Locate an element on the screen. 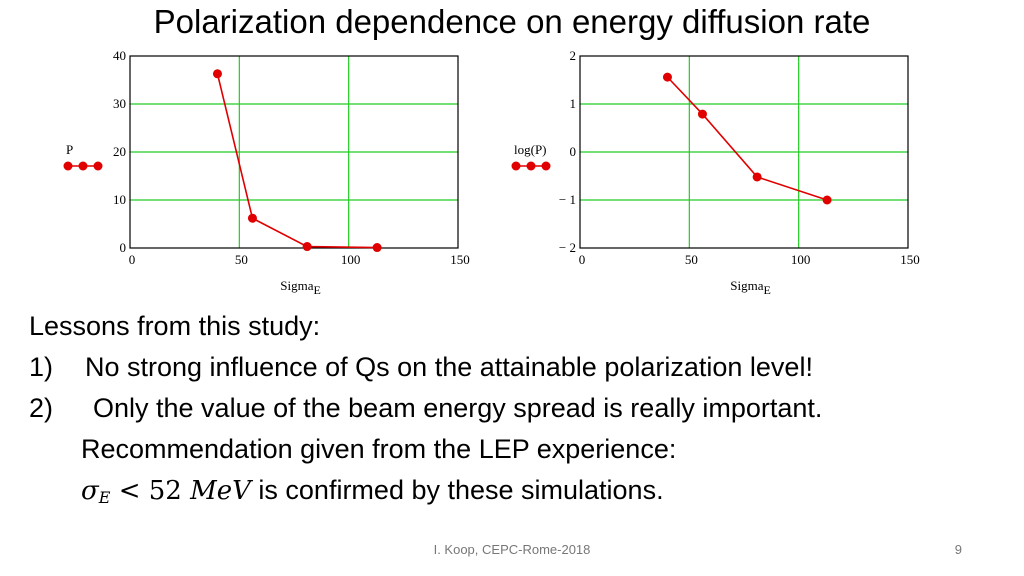 This screenshot has height=576, width=1024. y-tick-label: 2 is located at coordinates (573, 55).